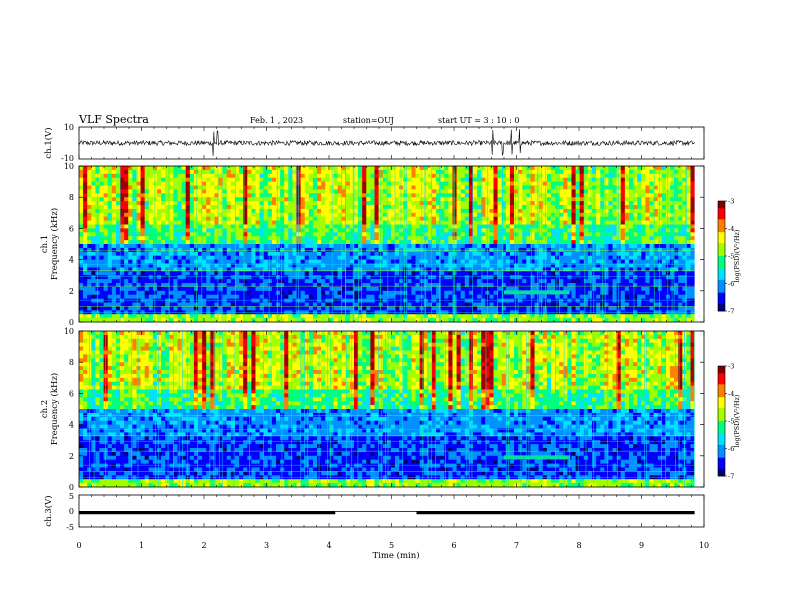 The width and height of the screenshot is (792, 612). What do you see at coordinates (276, 120) in the screenshot?
I see `header-date: Feb. 1 , 2023` at bounding box center [276, 120].